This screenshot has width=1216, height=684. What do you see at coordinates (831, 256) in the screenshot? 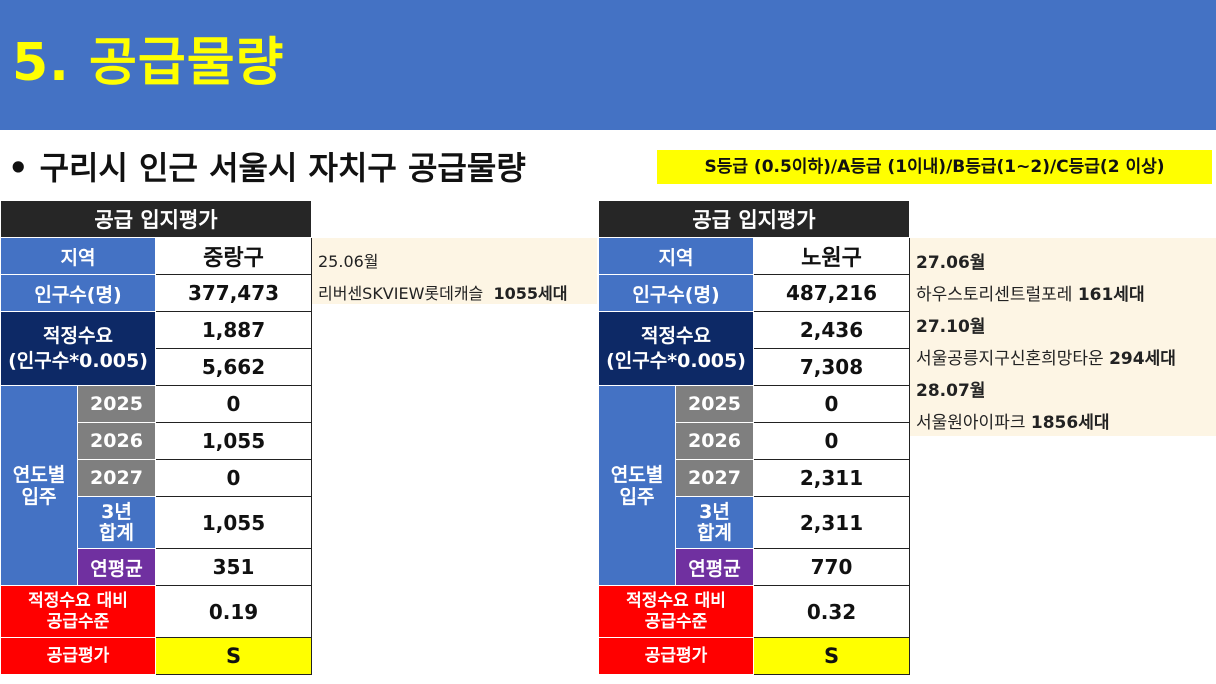
I see `region-value: 노원구` at bounding box center [831, 256].